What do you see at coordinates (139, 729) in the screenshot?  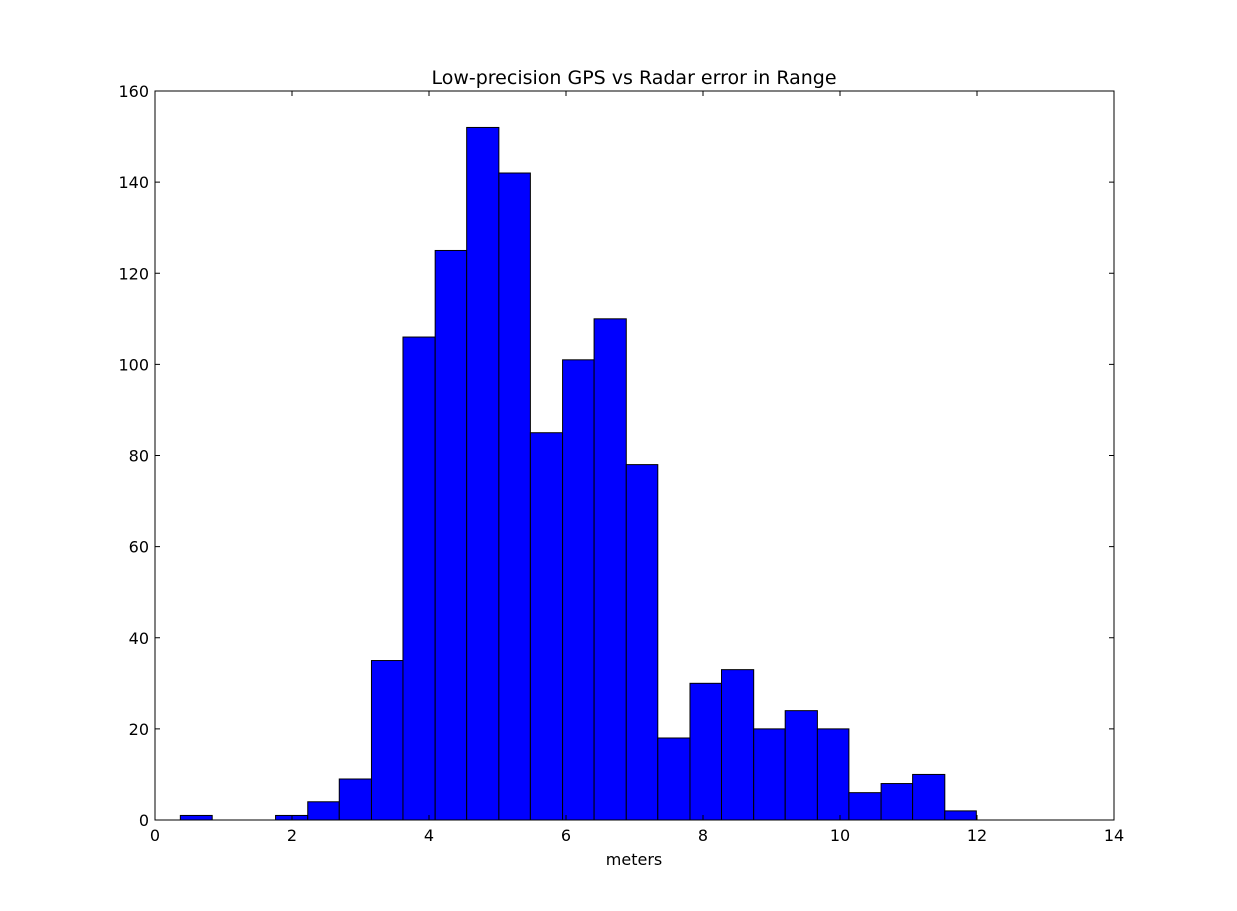 I see `y-tick-label: 20` at bounding box center [139, 729].